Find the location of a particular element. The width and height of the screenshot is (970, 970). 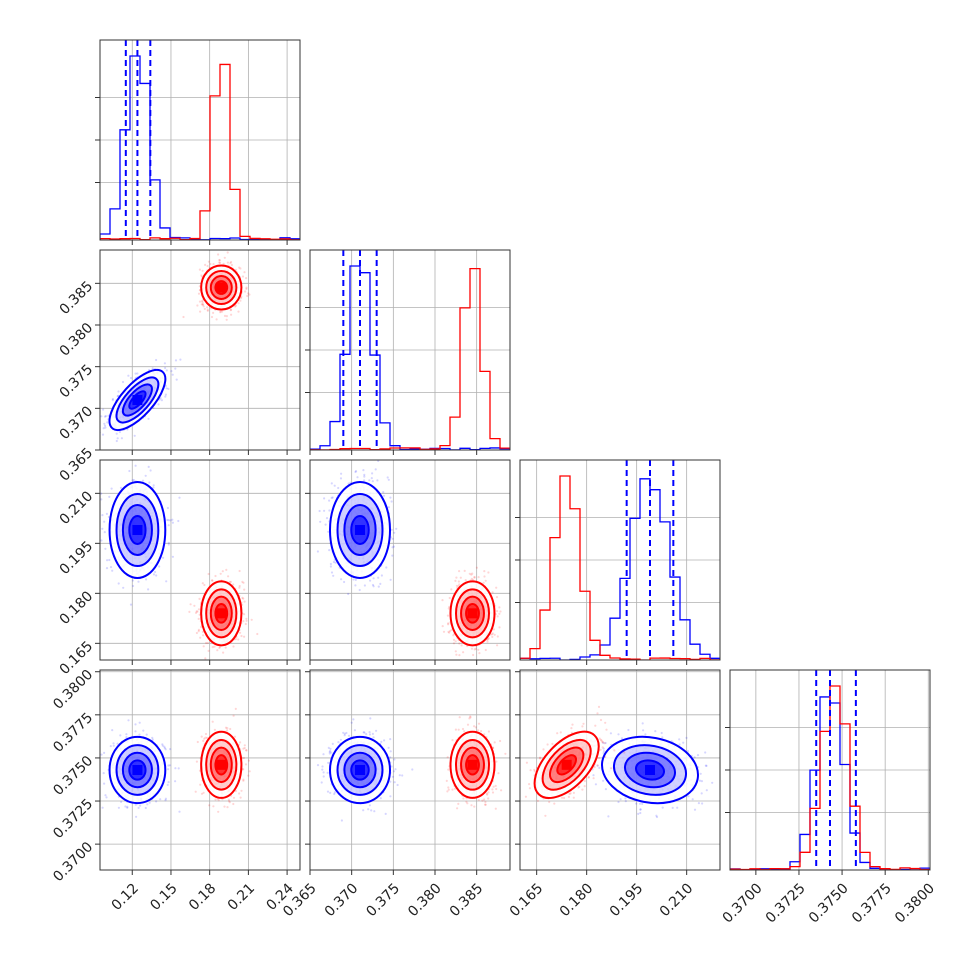

panel-grid is located at coordinates (827, 772).